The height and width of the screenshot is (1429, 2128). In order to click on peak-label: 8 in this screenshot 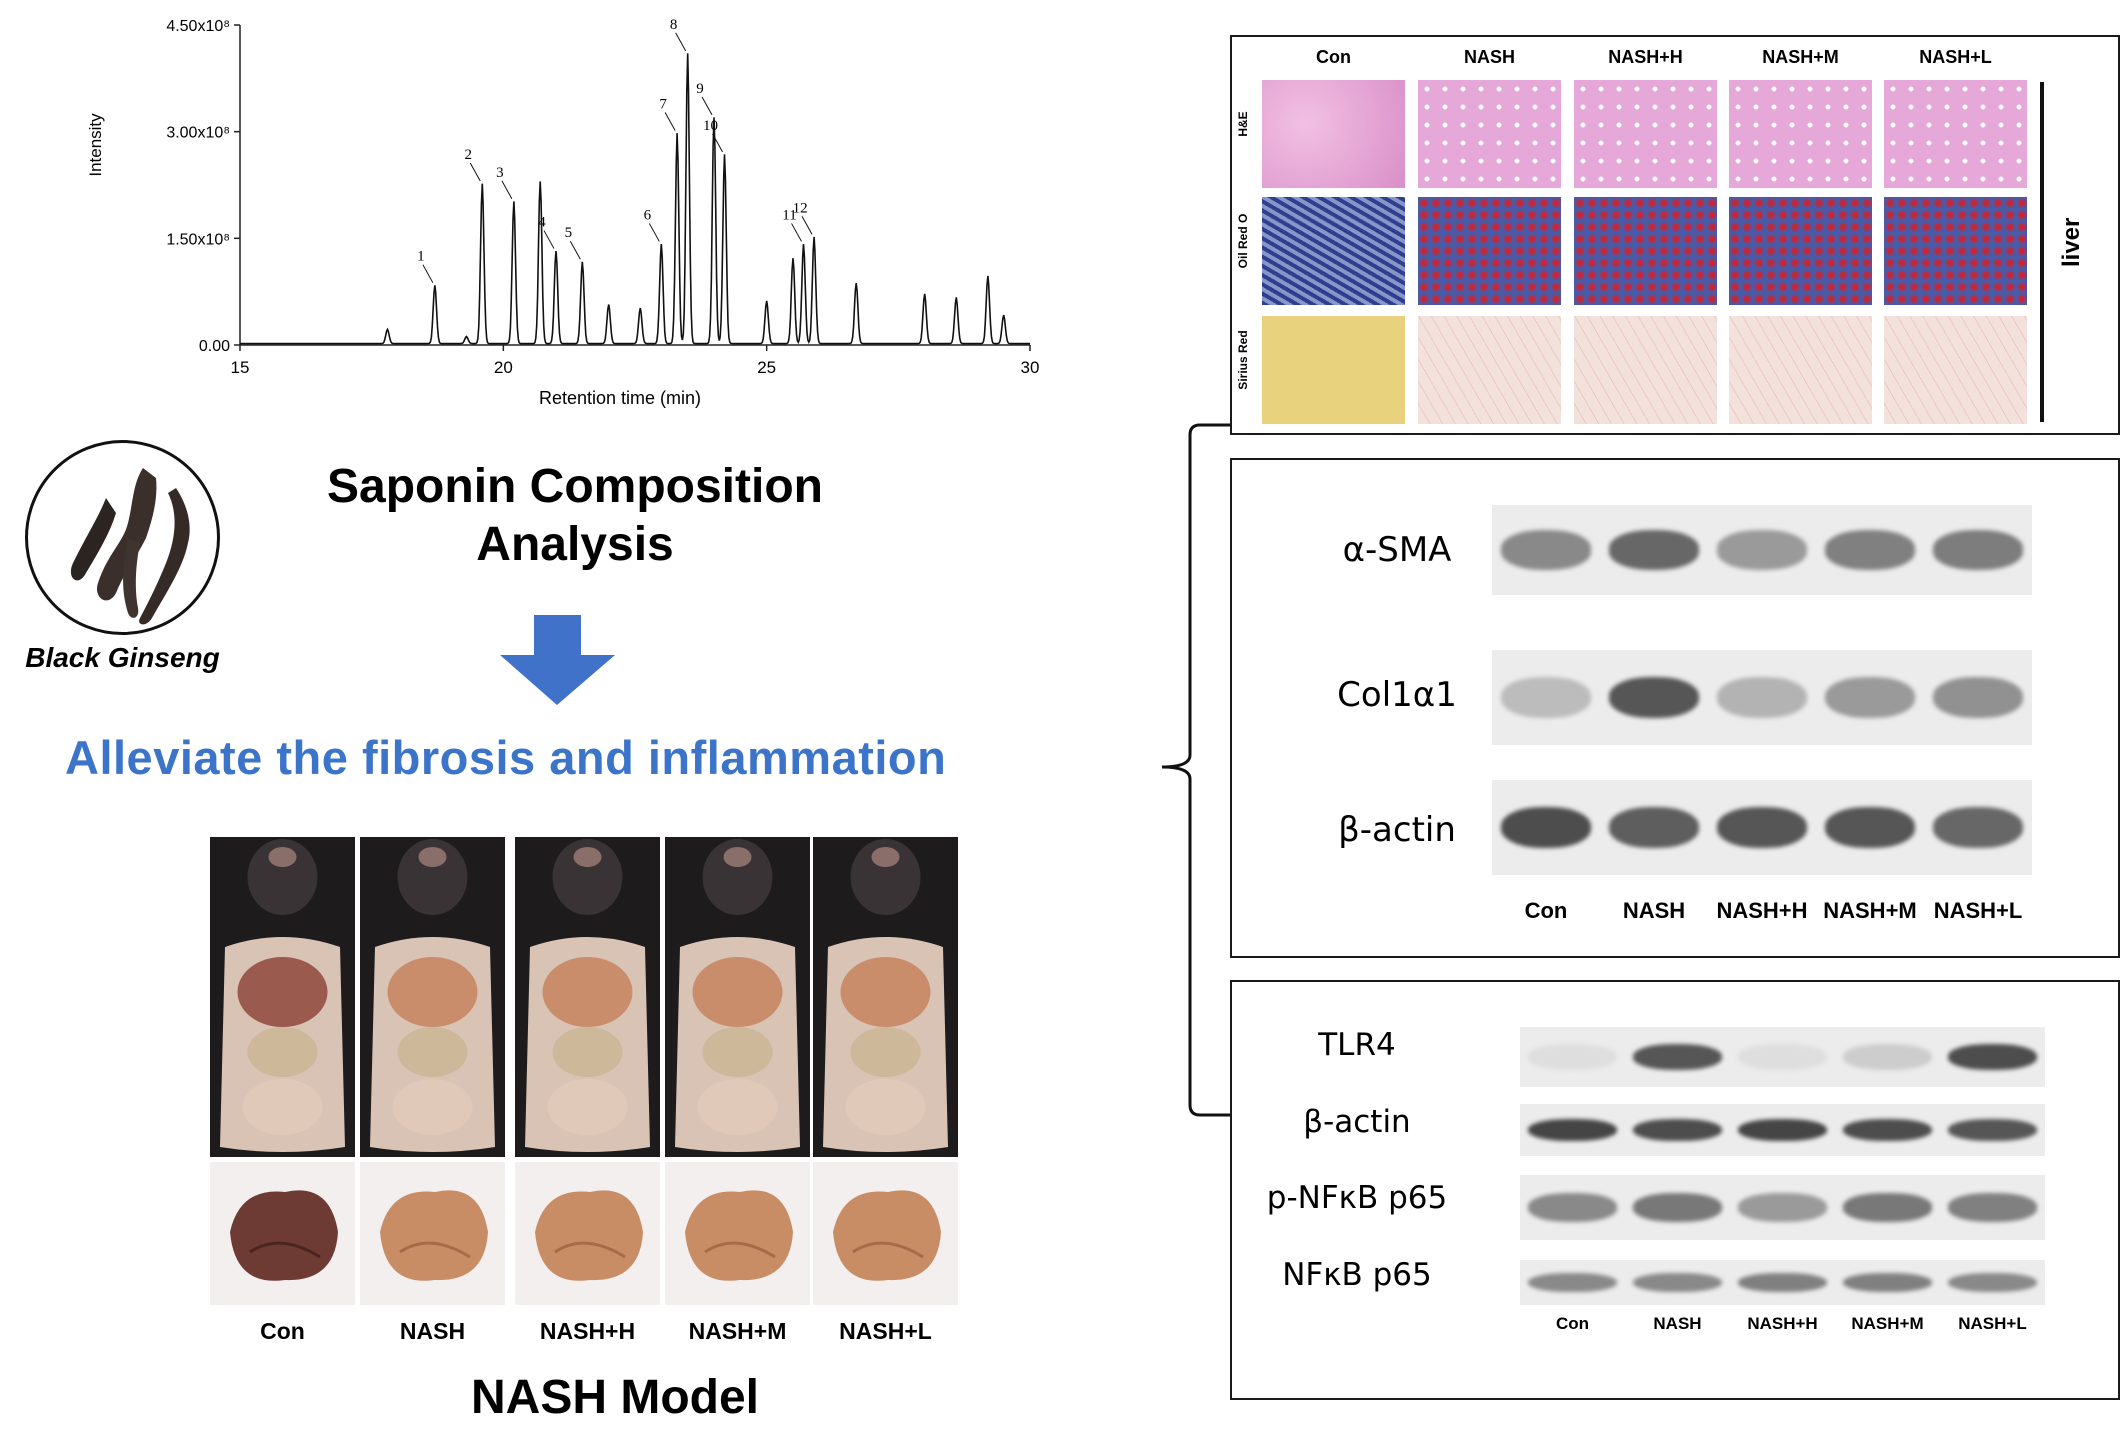, I will do `click(674, 25)`.